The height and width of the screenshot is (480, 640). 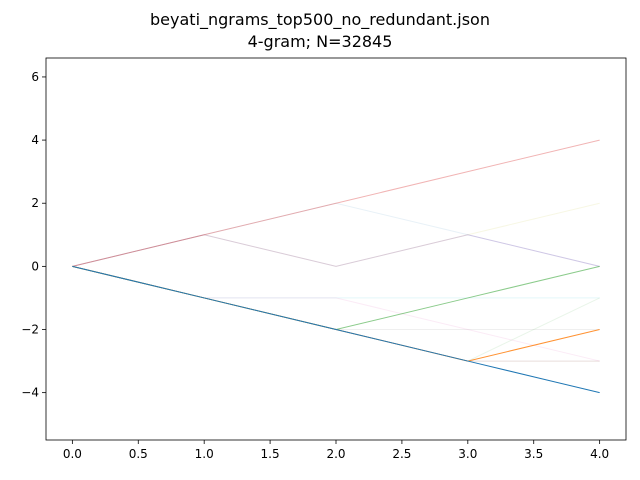 I want to click on y-tick-label: −4, so click(x=30, y=393).